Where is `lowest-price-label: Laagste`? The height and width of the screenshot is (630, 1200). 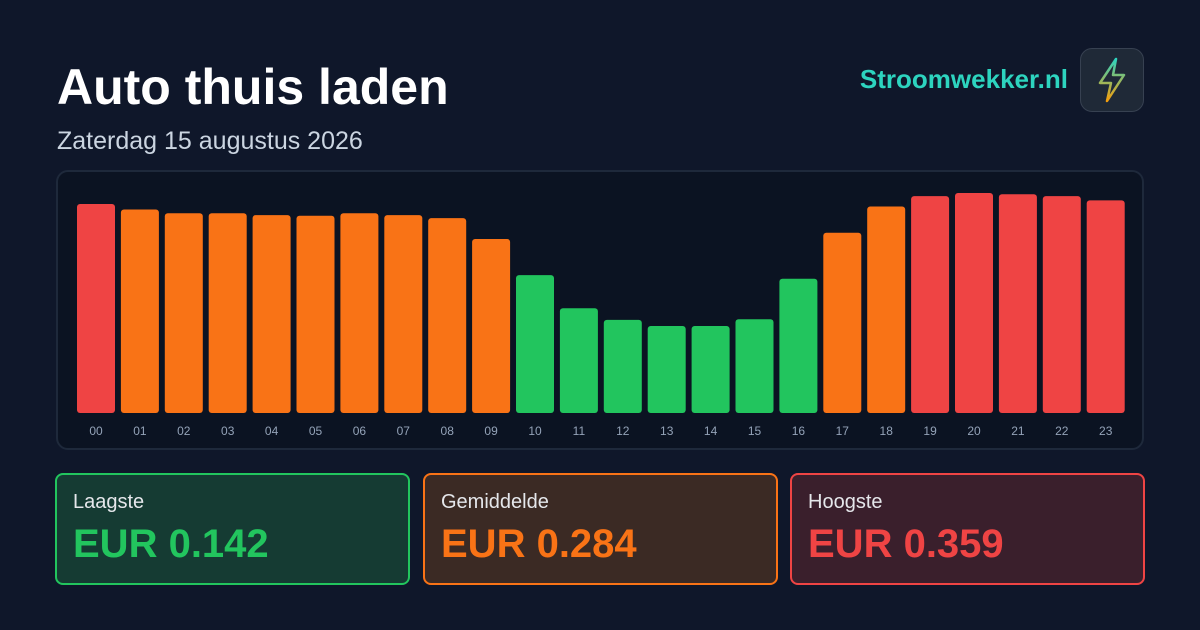
lowest-price-label: Laagste is located at coordinates (109, 502).